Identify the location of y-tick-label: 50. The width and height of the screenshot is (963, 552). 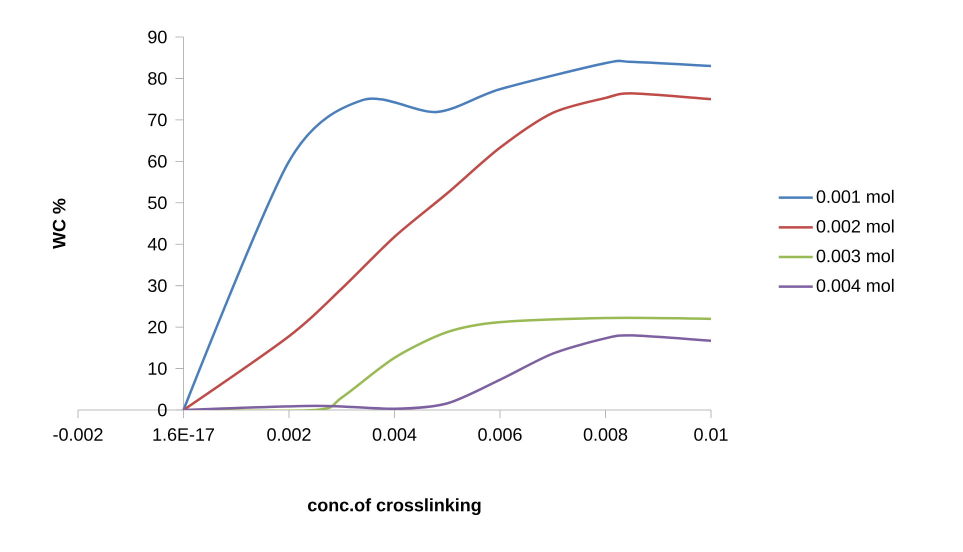
(157, 203).